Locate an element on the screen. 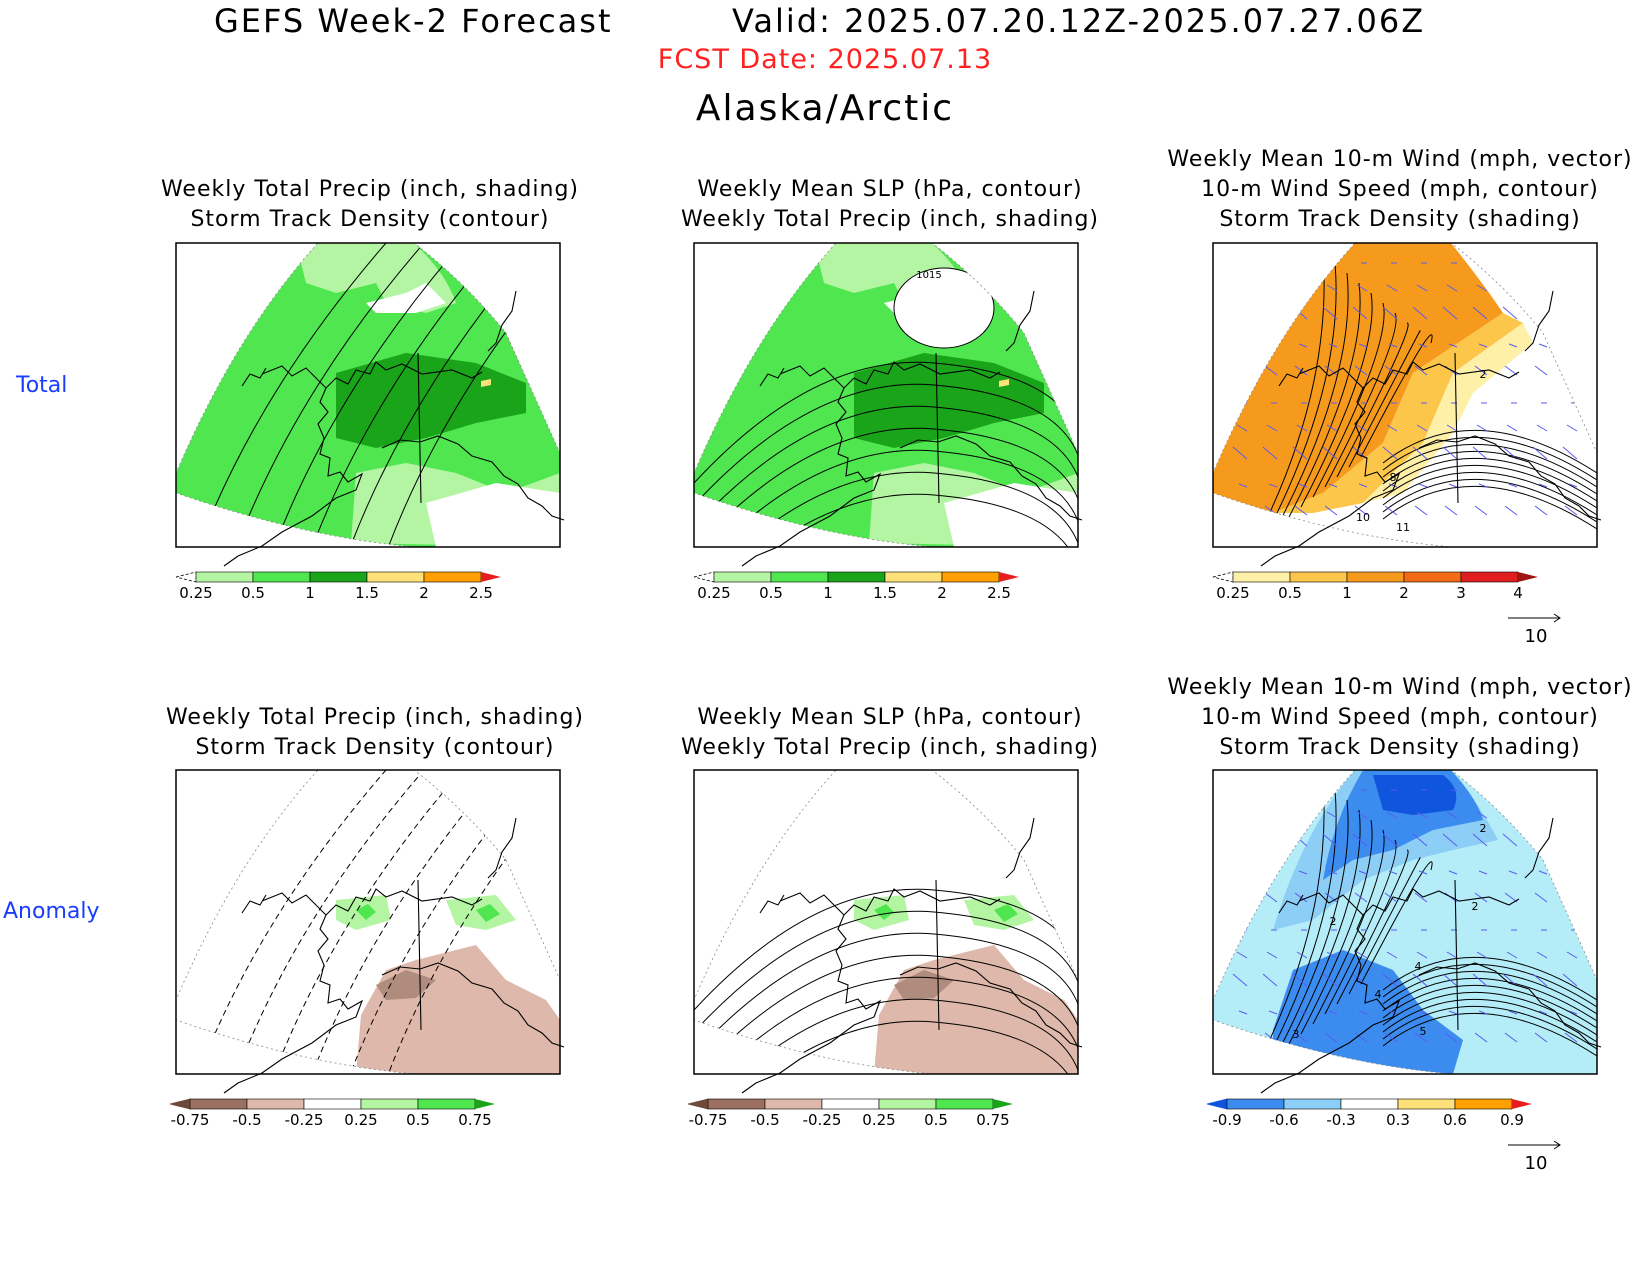 The width and height of the screenshot is (1650, 1275). colorbar-tick-label: 0.9 is located at coordinates (1512, 1120).